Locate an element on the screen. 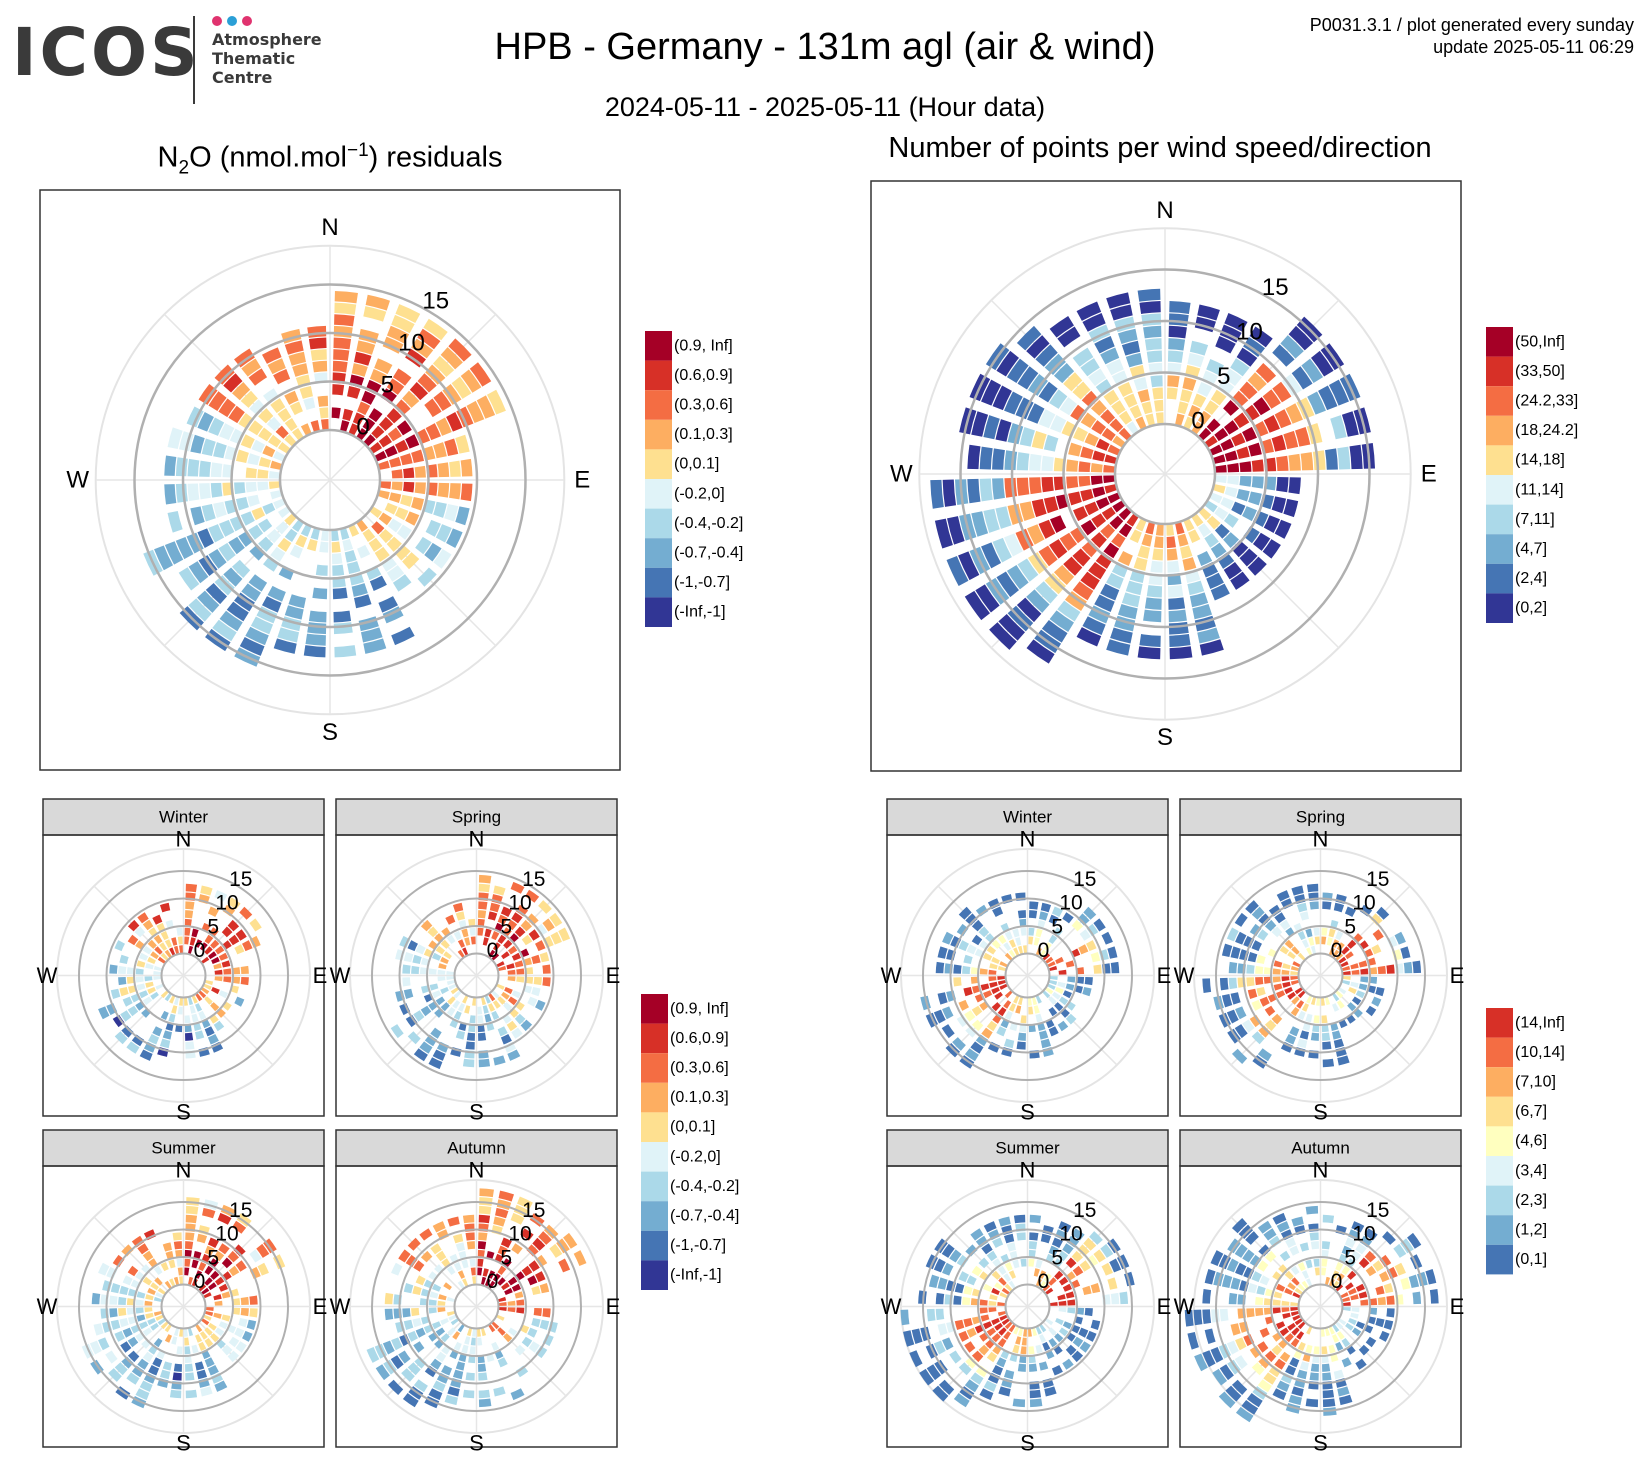  legend-label: (-1,-0.7] is located at coordinates (698, 1245).